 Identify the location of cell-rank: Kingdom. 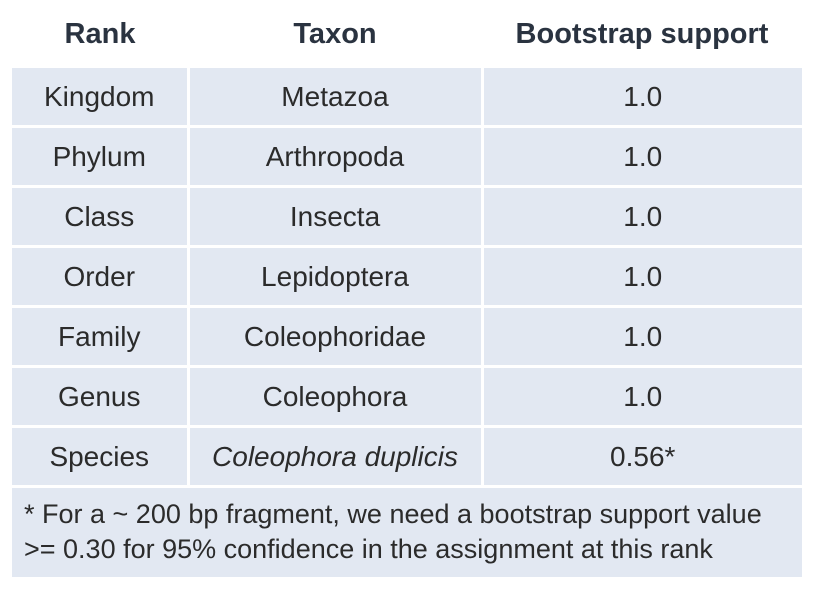
(100, 97).